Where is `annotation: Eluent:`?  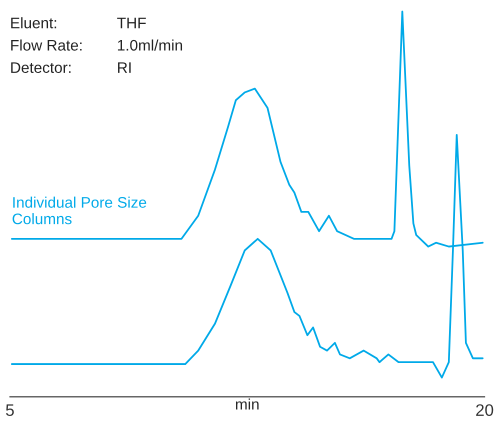
annotation: Eluent: is located at coordinates (33, 22).